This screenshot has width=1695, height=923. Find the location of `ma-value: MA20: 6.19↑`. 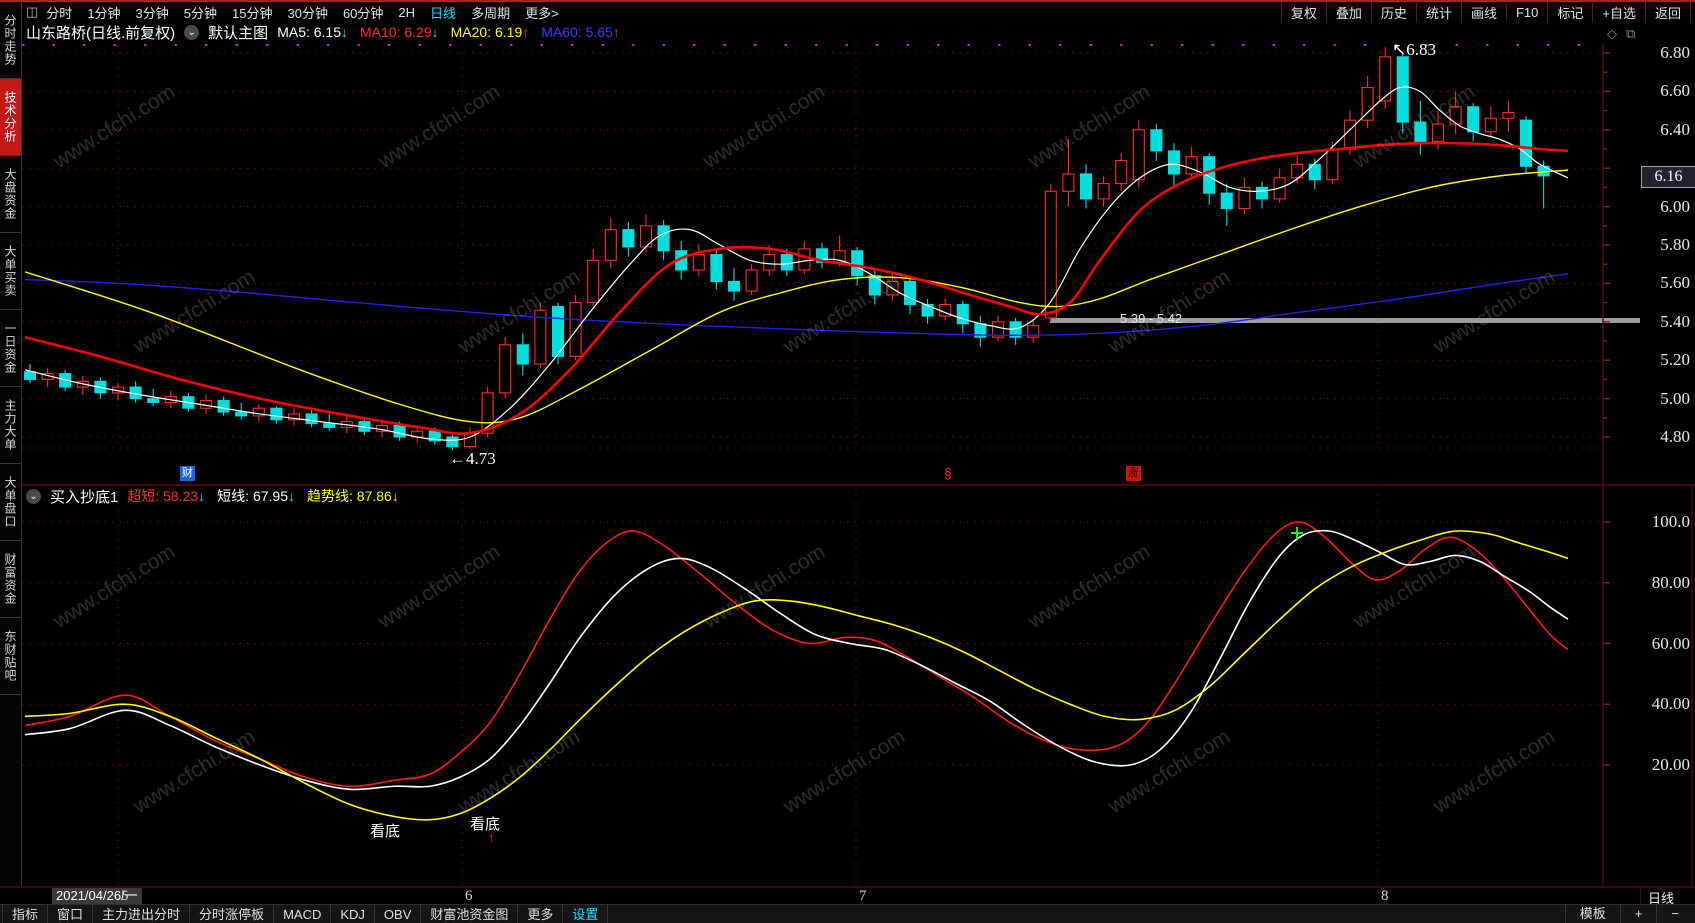

ma-value: MA20: 6.19↑ is located at coordinates (490, 32).